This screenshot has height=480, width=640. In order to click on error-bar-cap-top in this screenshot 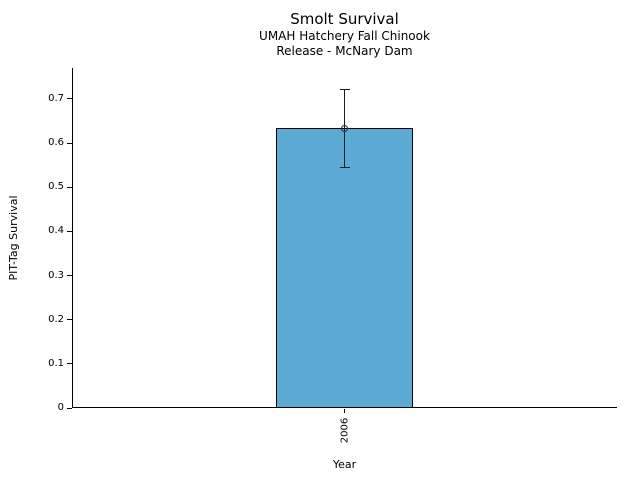, I will do `click(344, 89)`.